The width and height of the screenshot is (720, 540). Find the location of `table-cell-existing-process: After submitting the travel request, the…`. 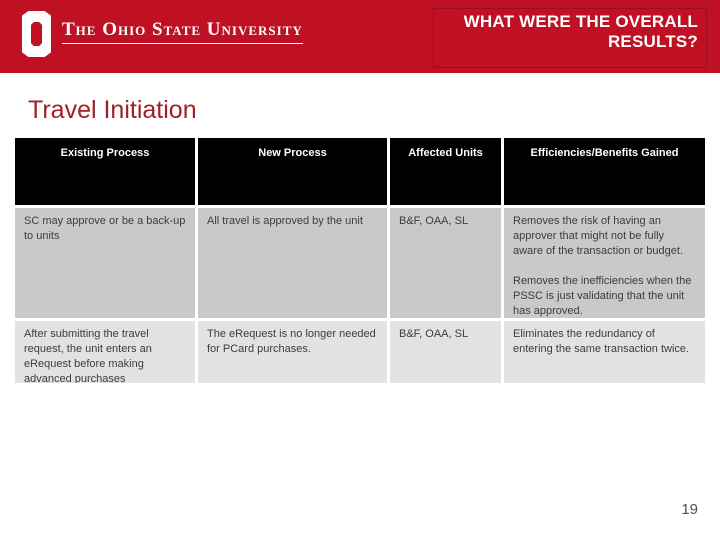

table-cell-existing-process: After submitting the travel request, the… is located at coordinates (105, 352).